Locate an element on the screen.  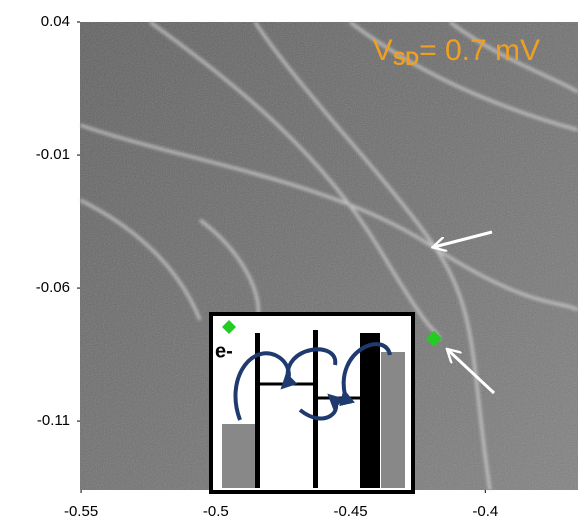
annotation-subscript: SD is located at coordinates (406, 59).